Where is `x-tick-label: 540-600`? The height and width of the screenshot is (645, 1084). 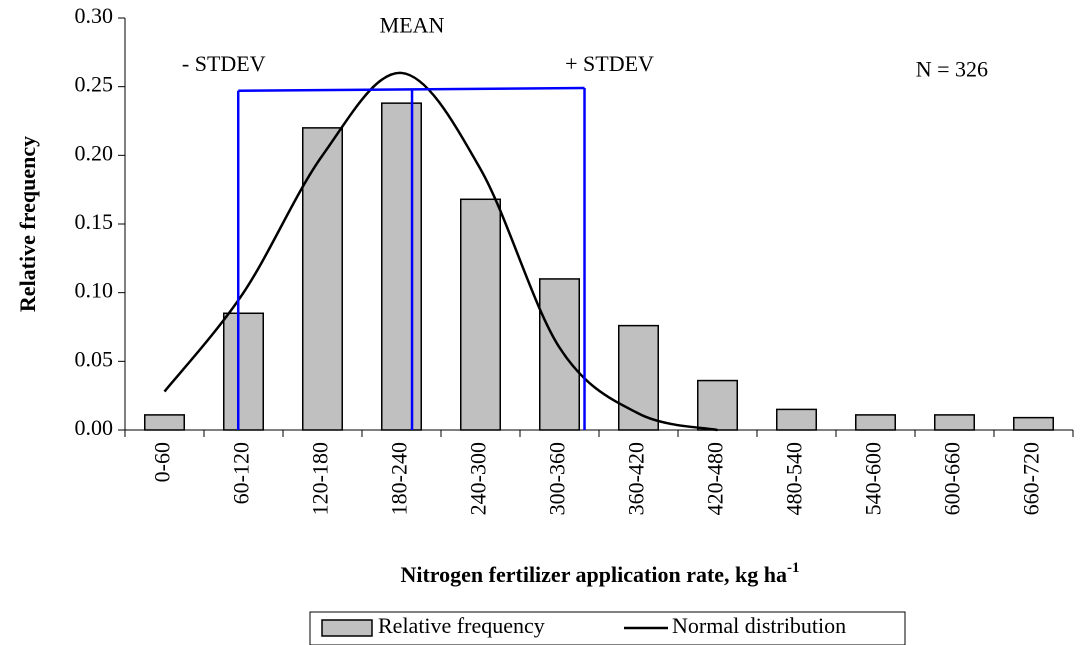
x-tick-label: 540-600 is located at coordinates (873, 478).